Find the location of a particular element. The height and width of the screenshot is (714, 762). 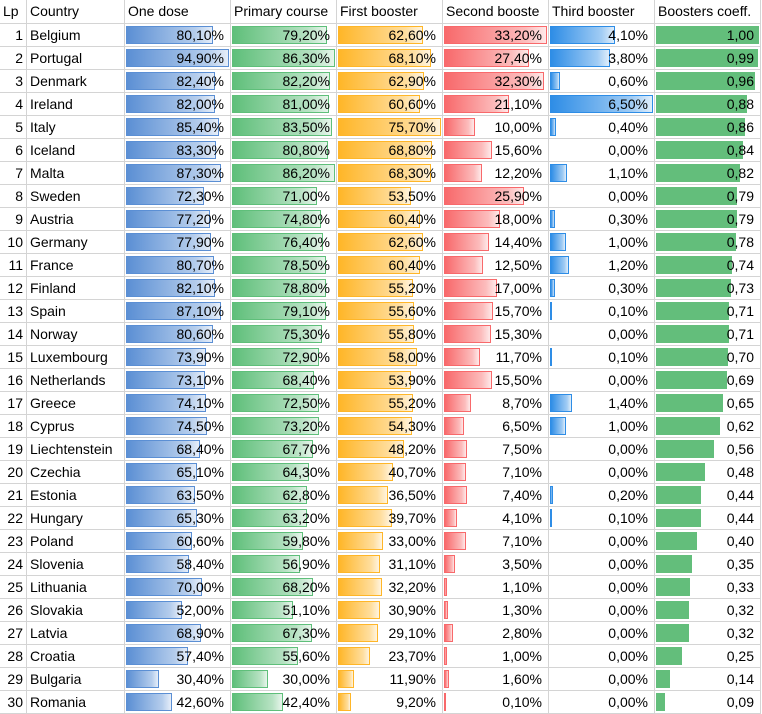

cell-lp: 2 is located at coordinates (13, 58).